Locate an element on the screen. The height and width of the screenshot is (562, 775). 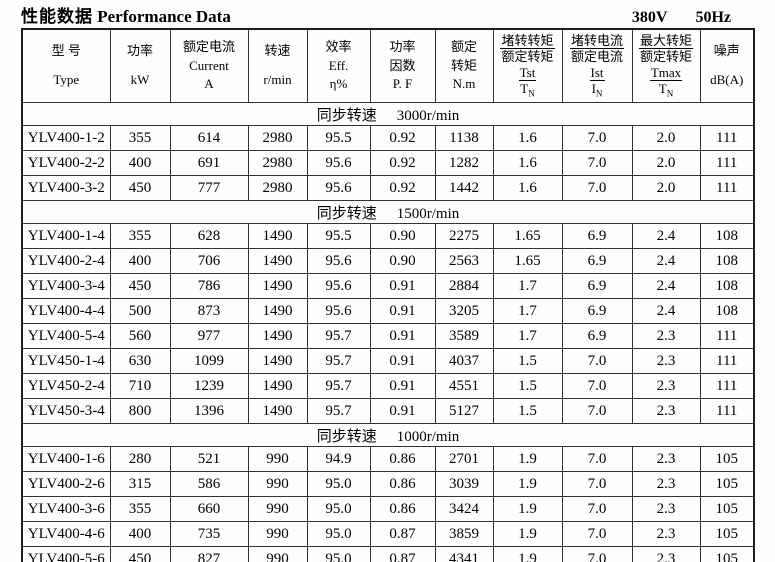
value-cell: 660 is located at coordinates (209, 509).